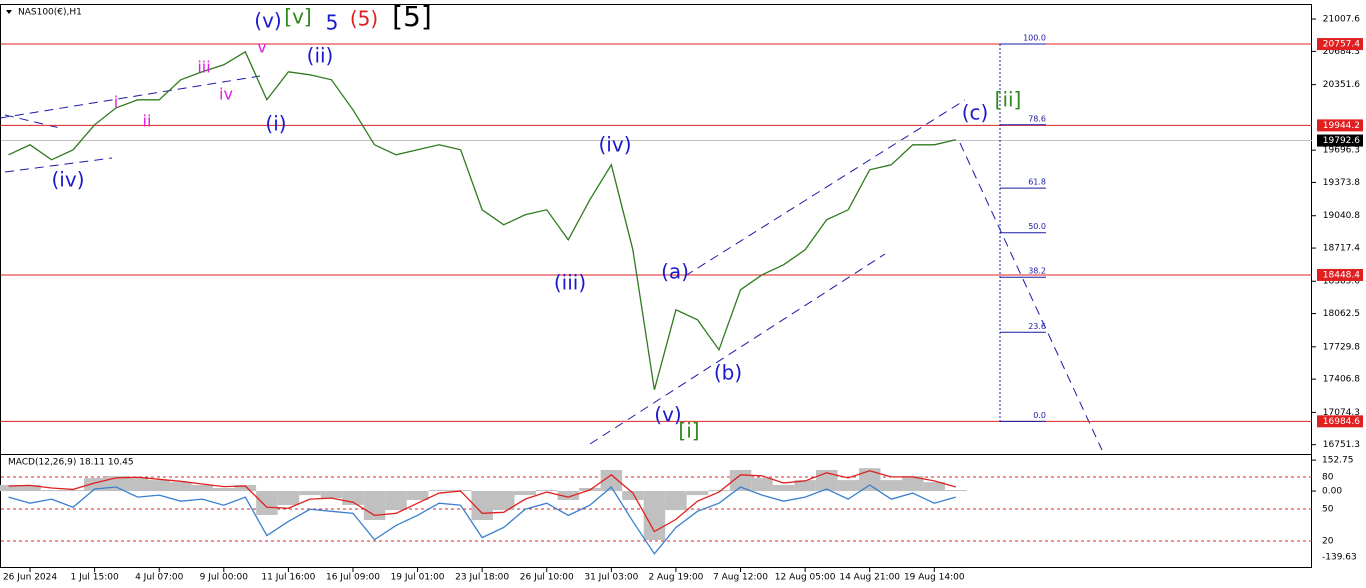 The height and width of the screenshot is (588, 1366). What do you see at coordinates (1341, 380) in the screenshot?
I see `y-tick-label: 17406.8` at bounding box center [1341, 380].